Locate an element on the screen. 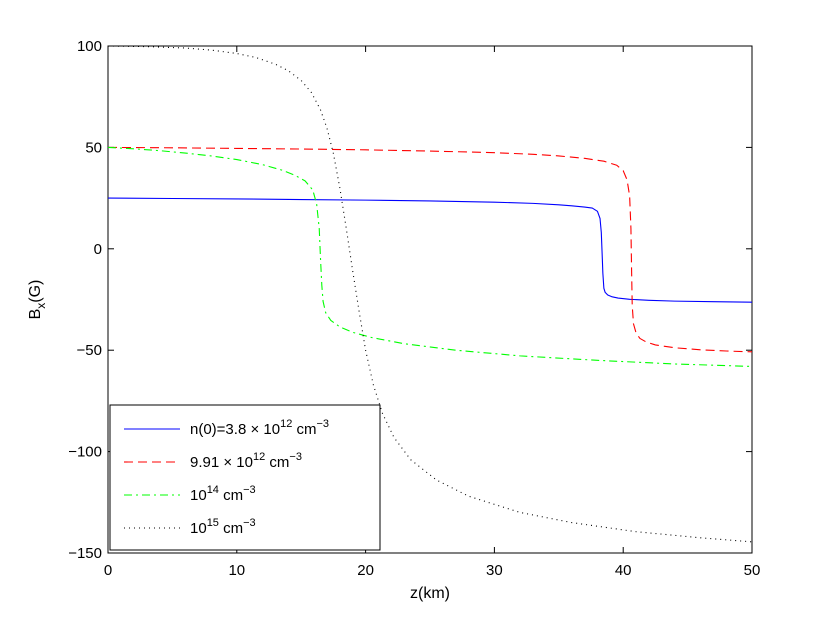 This screenshot has height=623, width=830. y-tick-label: 50 is located at coordinates (93, 147).